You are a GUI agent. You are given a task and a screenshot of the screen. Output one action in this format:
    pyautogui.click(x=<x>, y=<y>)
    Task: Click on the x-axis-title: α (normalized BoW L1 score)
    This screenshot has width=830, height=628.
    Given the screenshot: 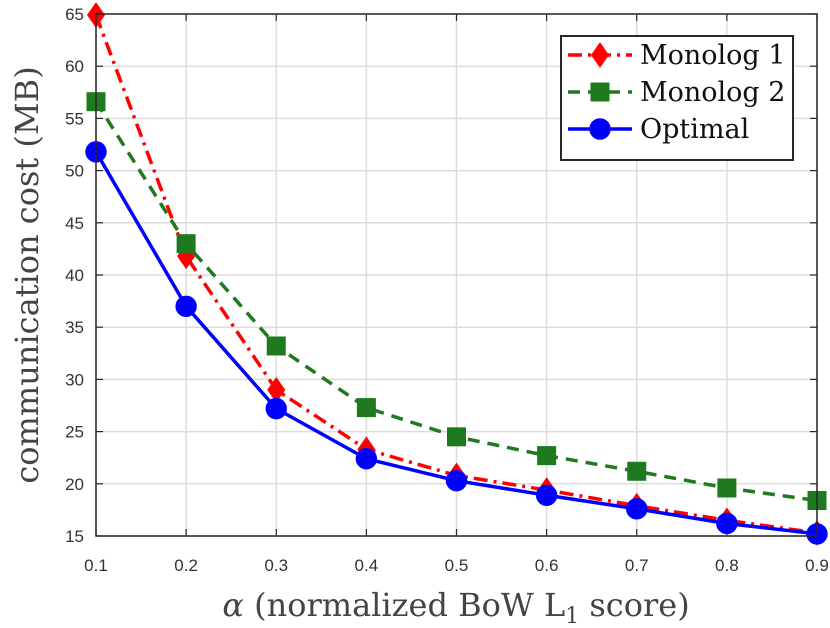 What is the action you would take?
    pyautogui.click(x=455, y=607)
    